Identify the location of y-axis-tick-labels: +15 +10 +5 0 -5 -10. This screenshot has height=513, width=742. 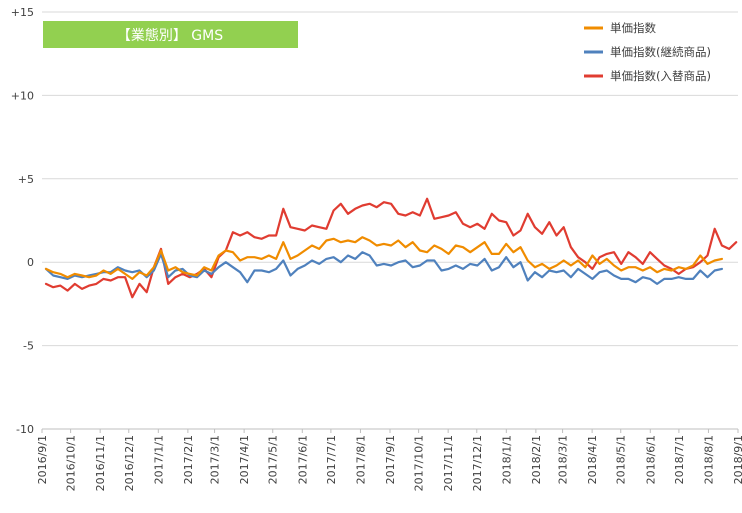
(22, 221).